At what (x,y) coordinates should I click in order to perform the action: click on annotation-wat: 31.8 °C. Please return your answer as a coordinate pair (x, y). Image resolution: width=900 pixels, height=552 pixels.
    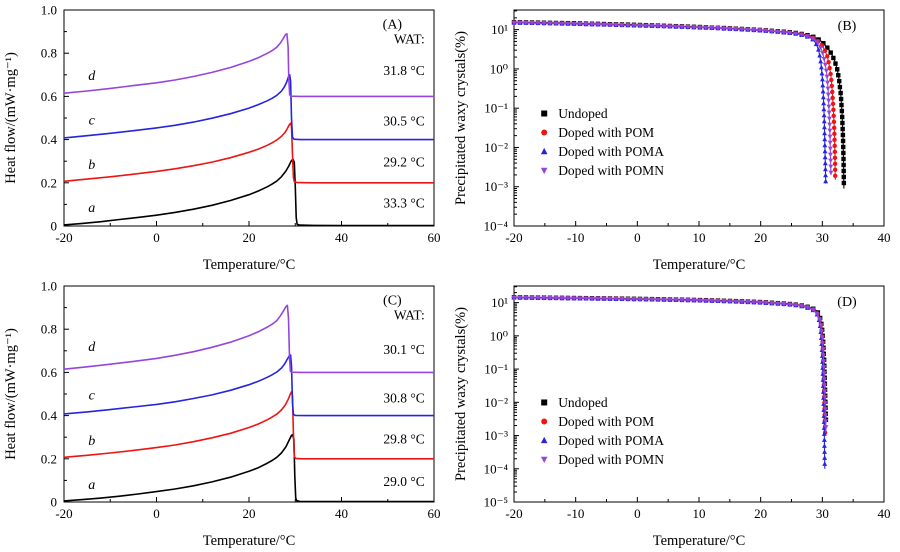
    Looking at the image, I should click on (403, 70).